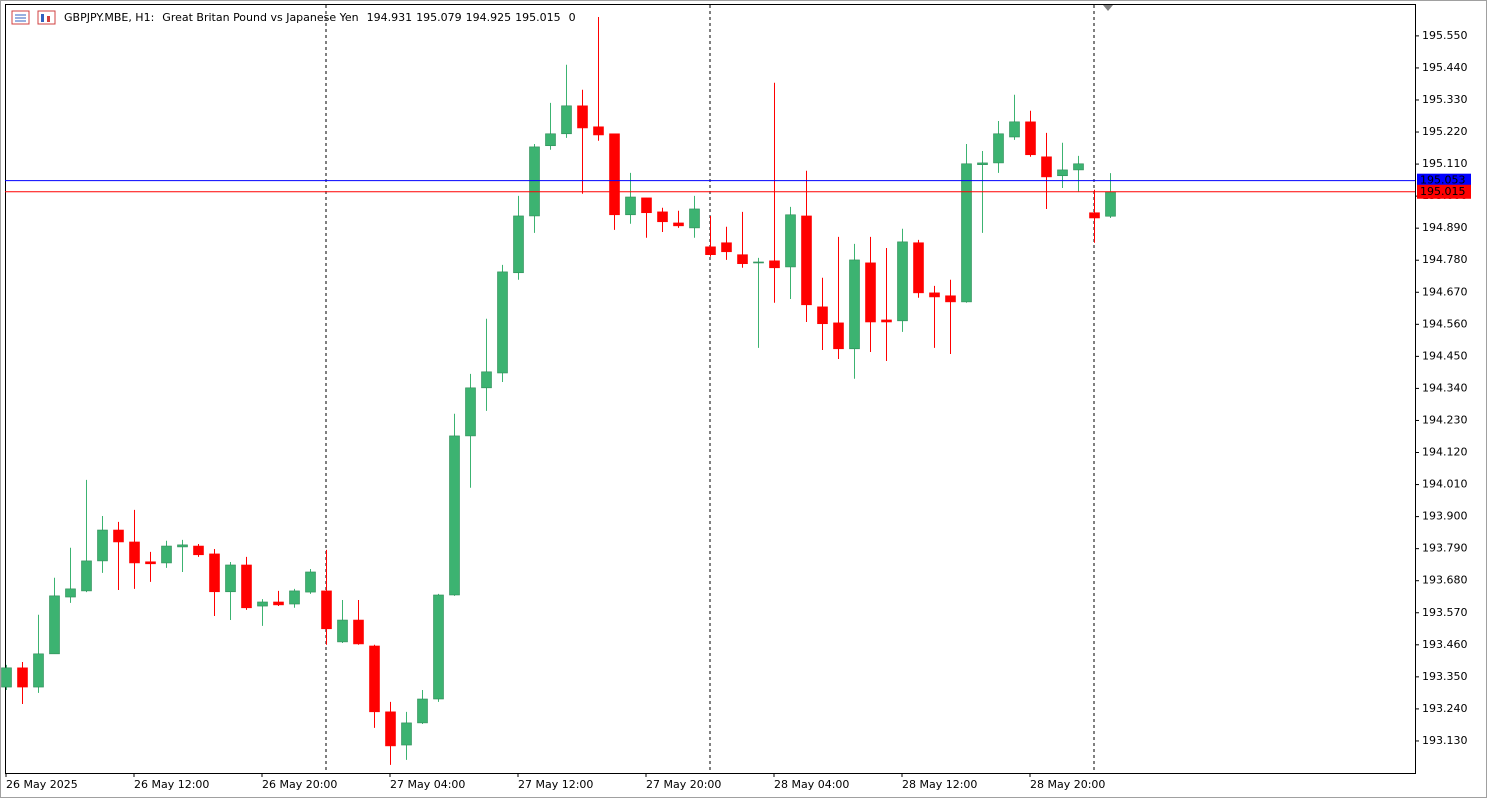 The width and height of the screenshot is (1487, 798). Describe the element at coordinates (1445, 163) in the screenshot. I see `y-tick-label: 195.110` at that location.